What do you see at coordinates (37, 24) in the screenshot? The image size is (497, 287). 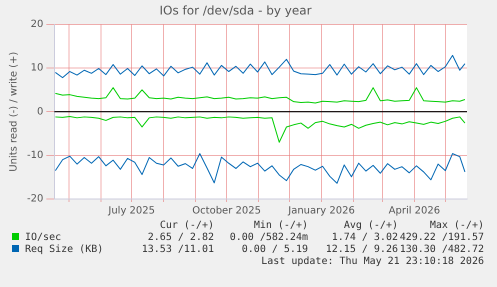 I see `y-tick-label: 20` at bounding box center [37, 24].